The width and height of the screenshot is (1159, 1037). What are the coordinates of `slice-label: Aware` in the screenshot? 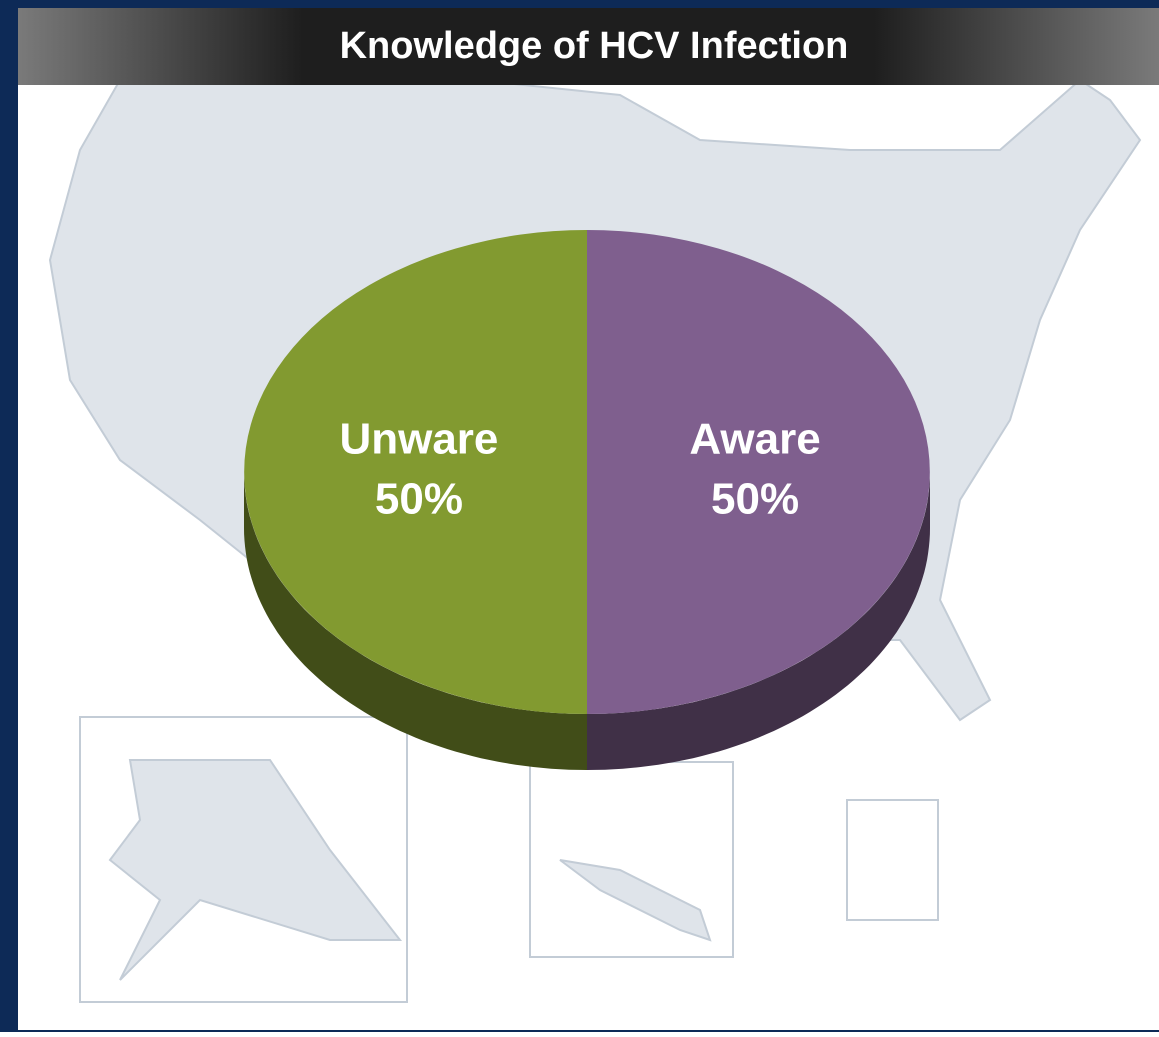 It's located at (754, 439).